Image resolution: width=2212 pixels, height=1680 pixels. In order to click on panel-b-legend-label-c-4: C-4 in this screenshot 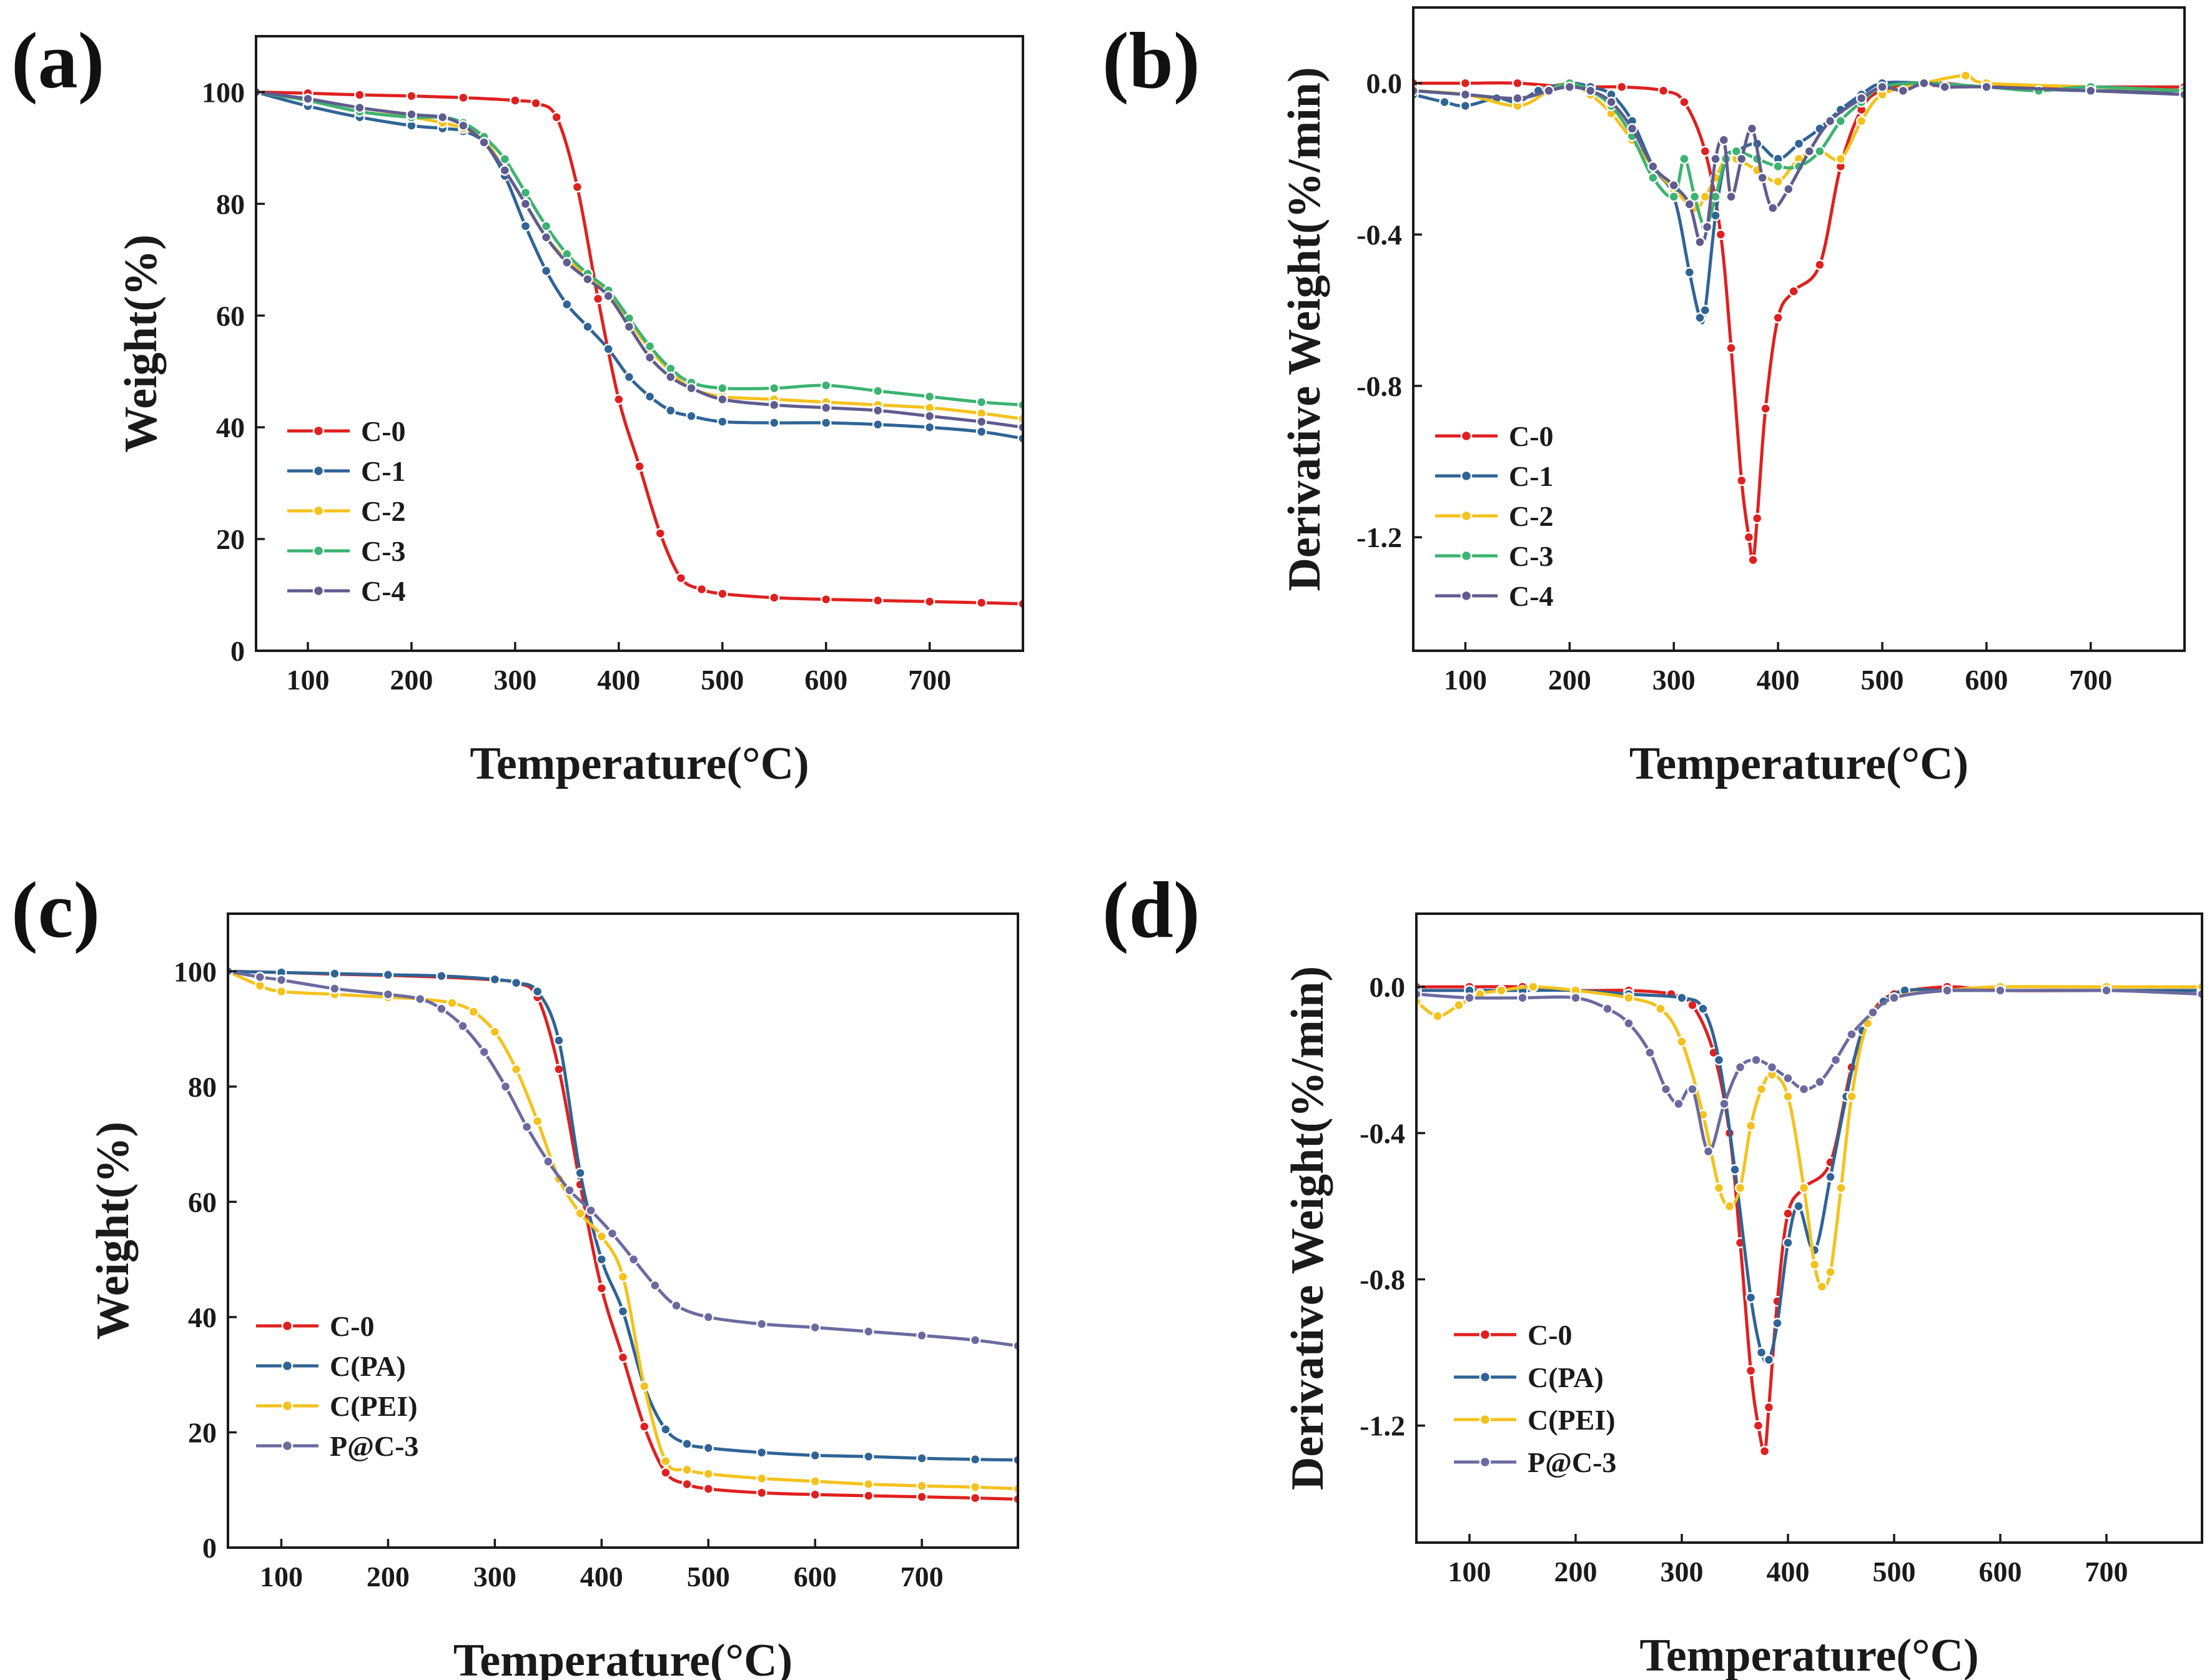, I will do `click(1531, 596)`.